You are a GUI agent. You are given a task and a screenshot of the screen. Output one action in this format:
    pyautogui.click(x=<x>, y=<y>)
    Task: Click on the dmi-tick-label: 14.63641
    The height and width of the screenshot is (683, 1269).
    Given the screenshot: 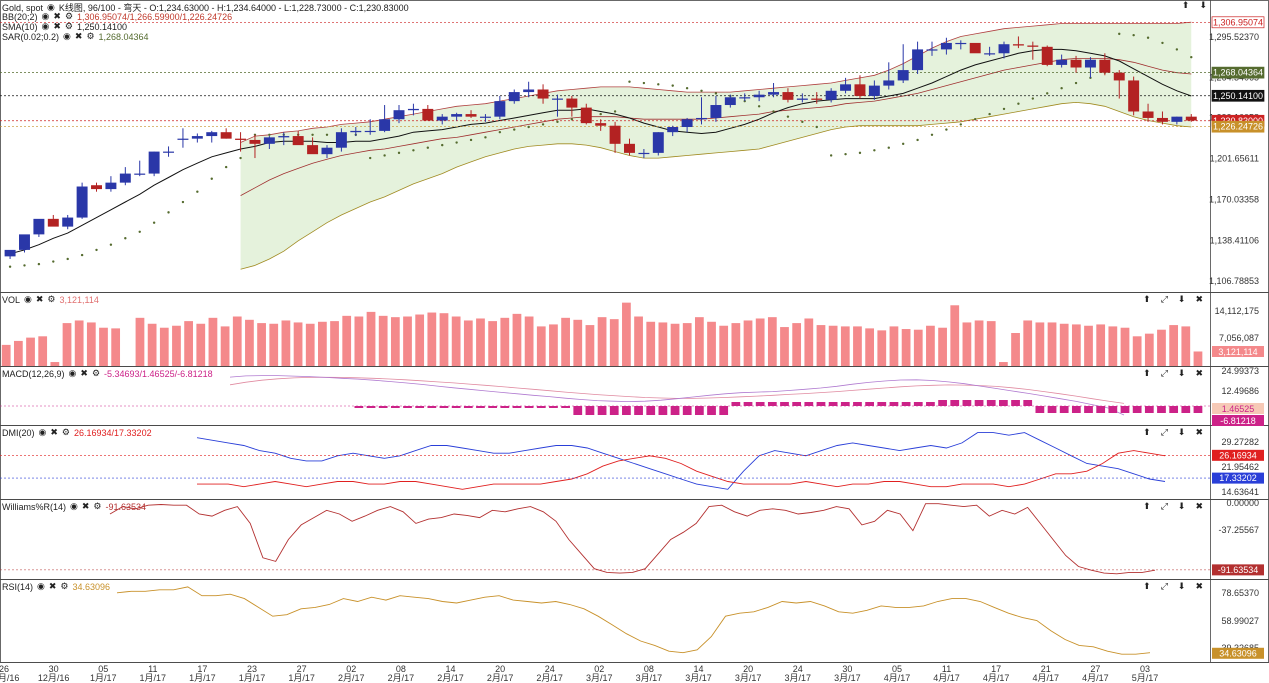 What is the action you would take?
    pyautogui.click(x=1240, y=492)
    